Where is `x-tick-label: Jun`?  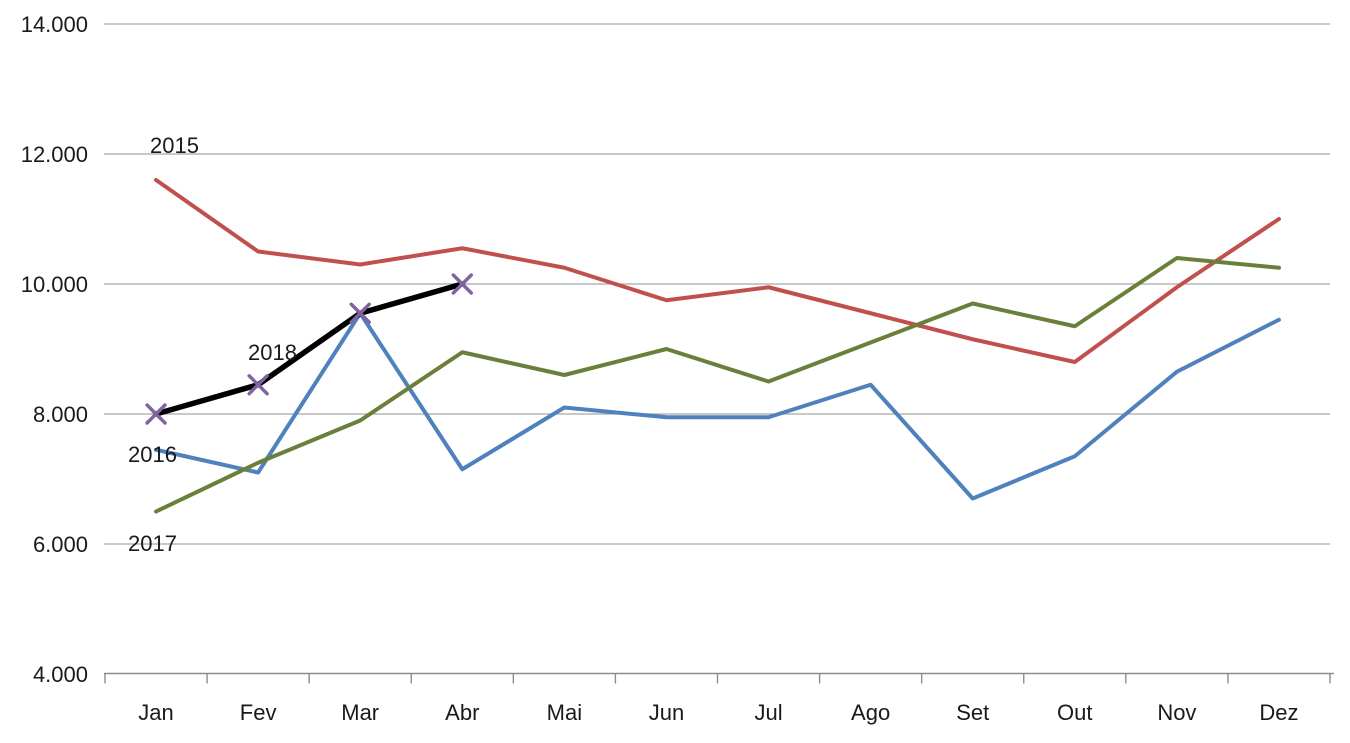
x-tick-label: Jun is located at coordinates (666, 712).